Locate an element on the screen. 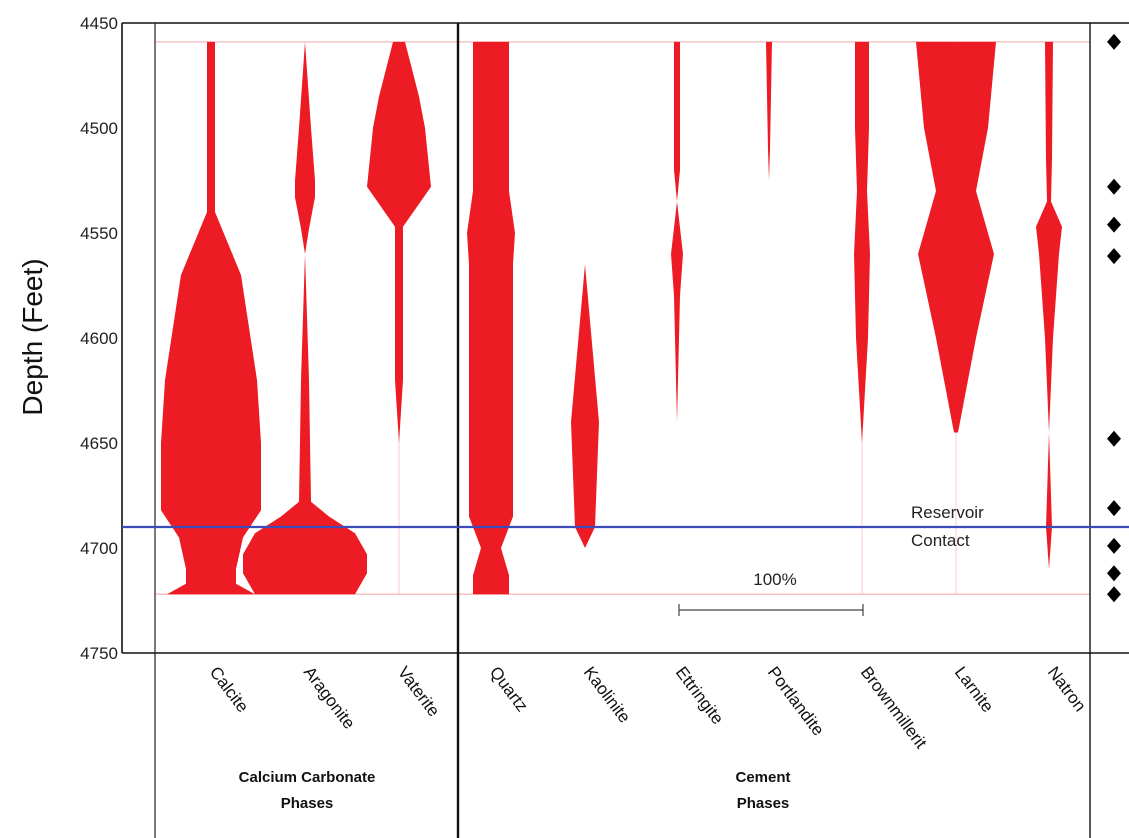  violin-vaterite is located at coordinates (399, 242).